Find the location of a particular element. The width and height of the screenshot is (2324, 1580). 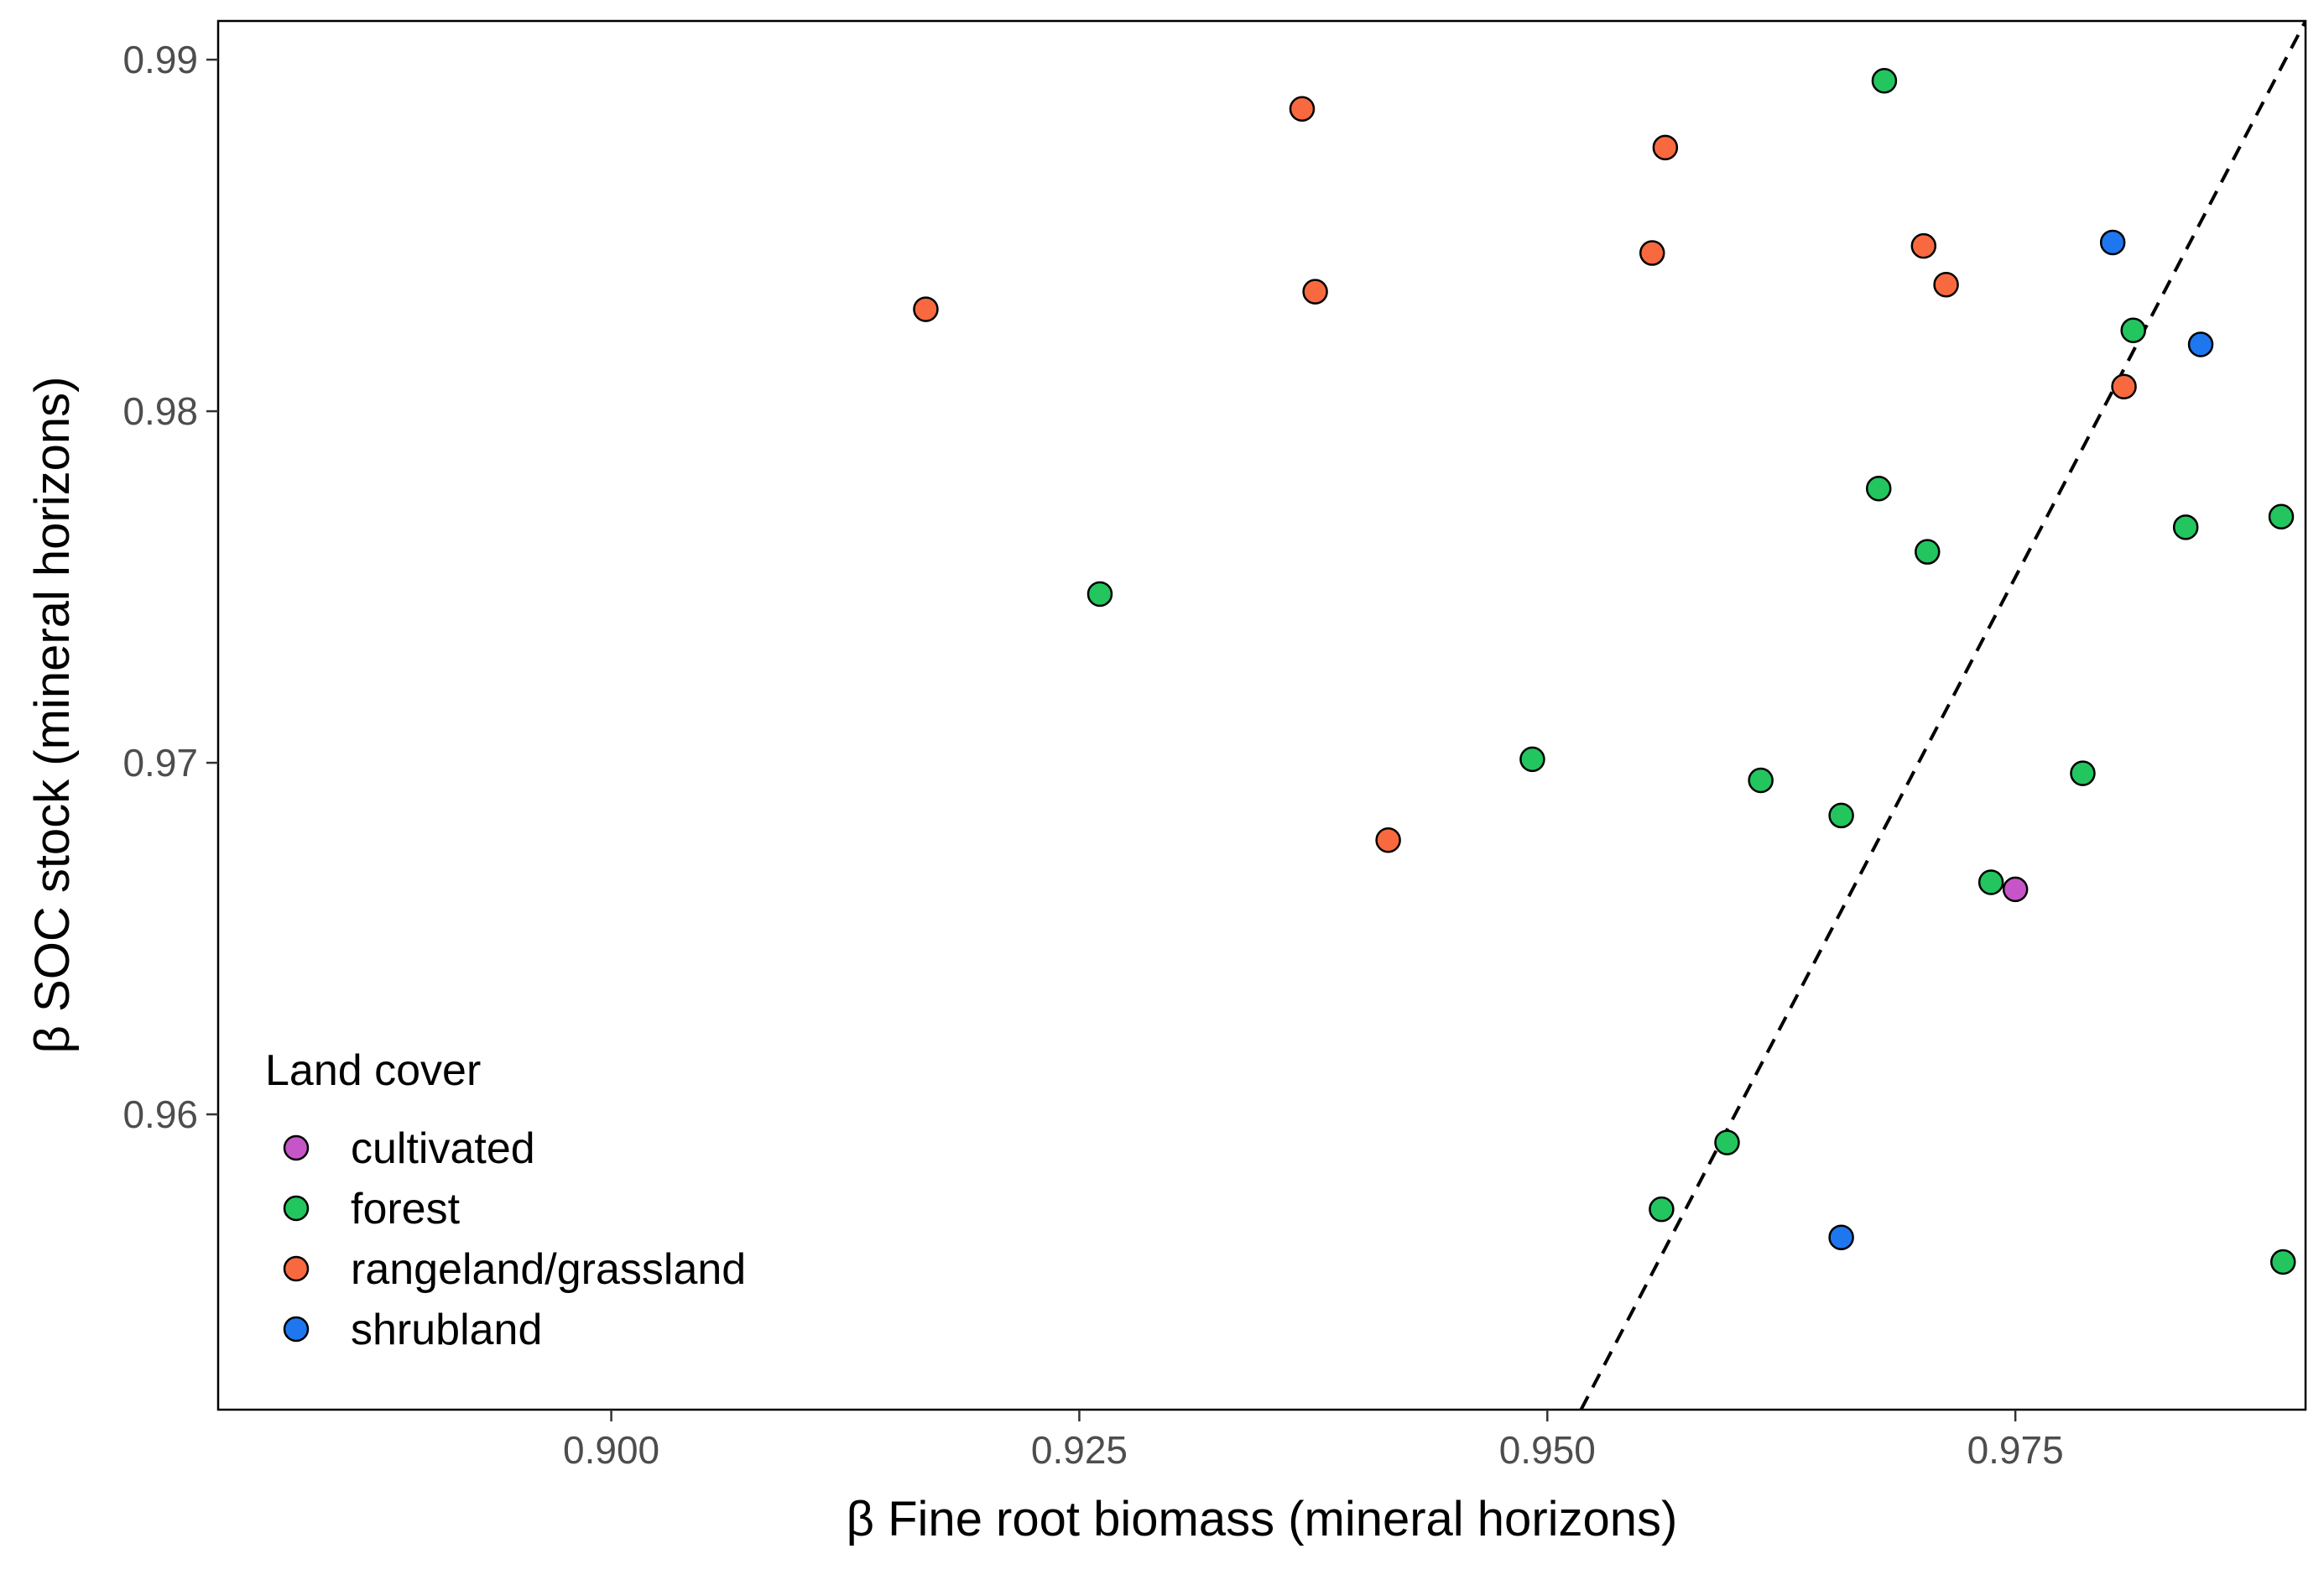

x-tick-label: 0.925 is located at coordinates (1079, 1450).